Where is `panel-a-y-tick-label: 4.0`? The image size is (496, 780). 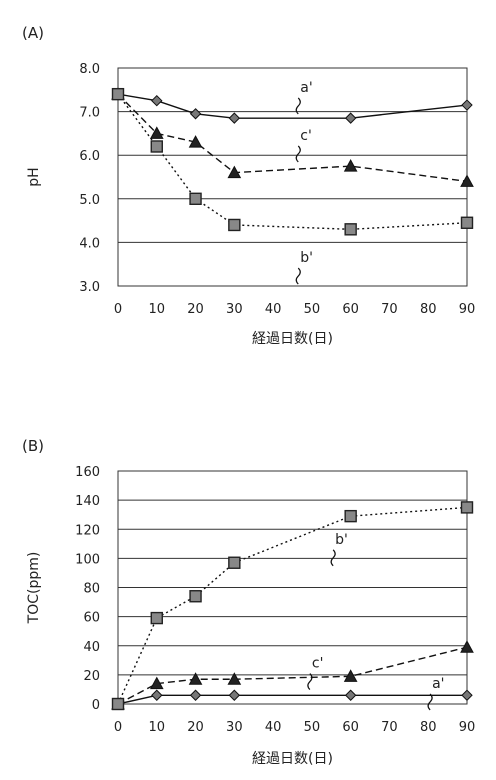 panel-a-y-tick-label: 4.0 is located at coordinates (89, 243).